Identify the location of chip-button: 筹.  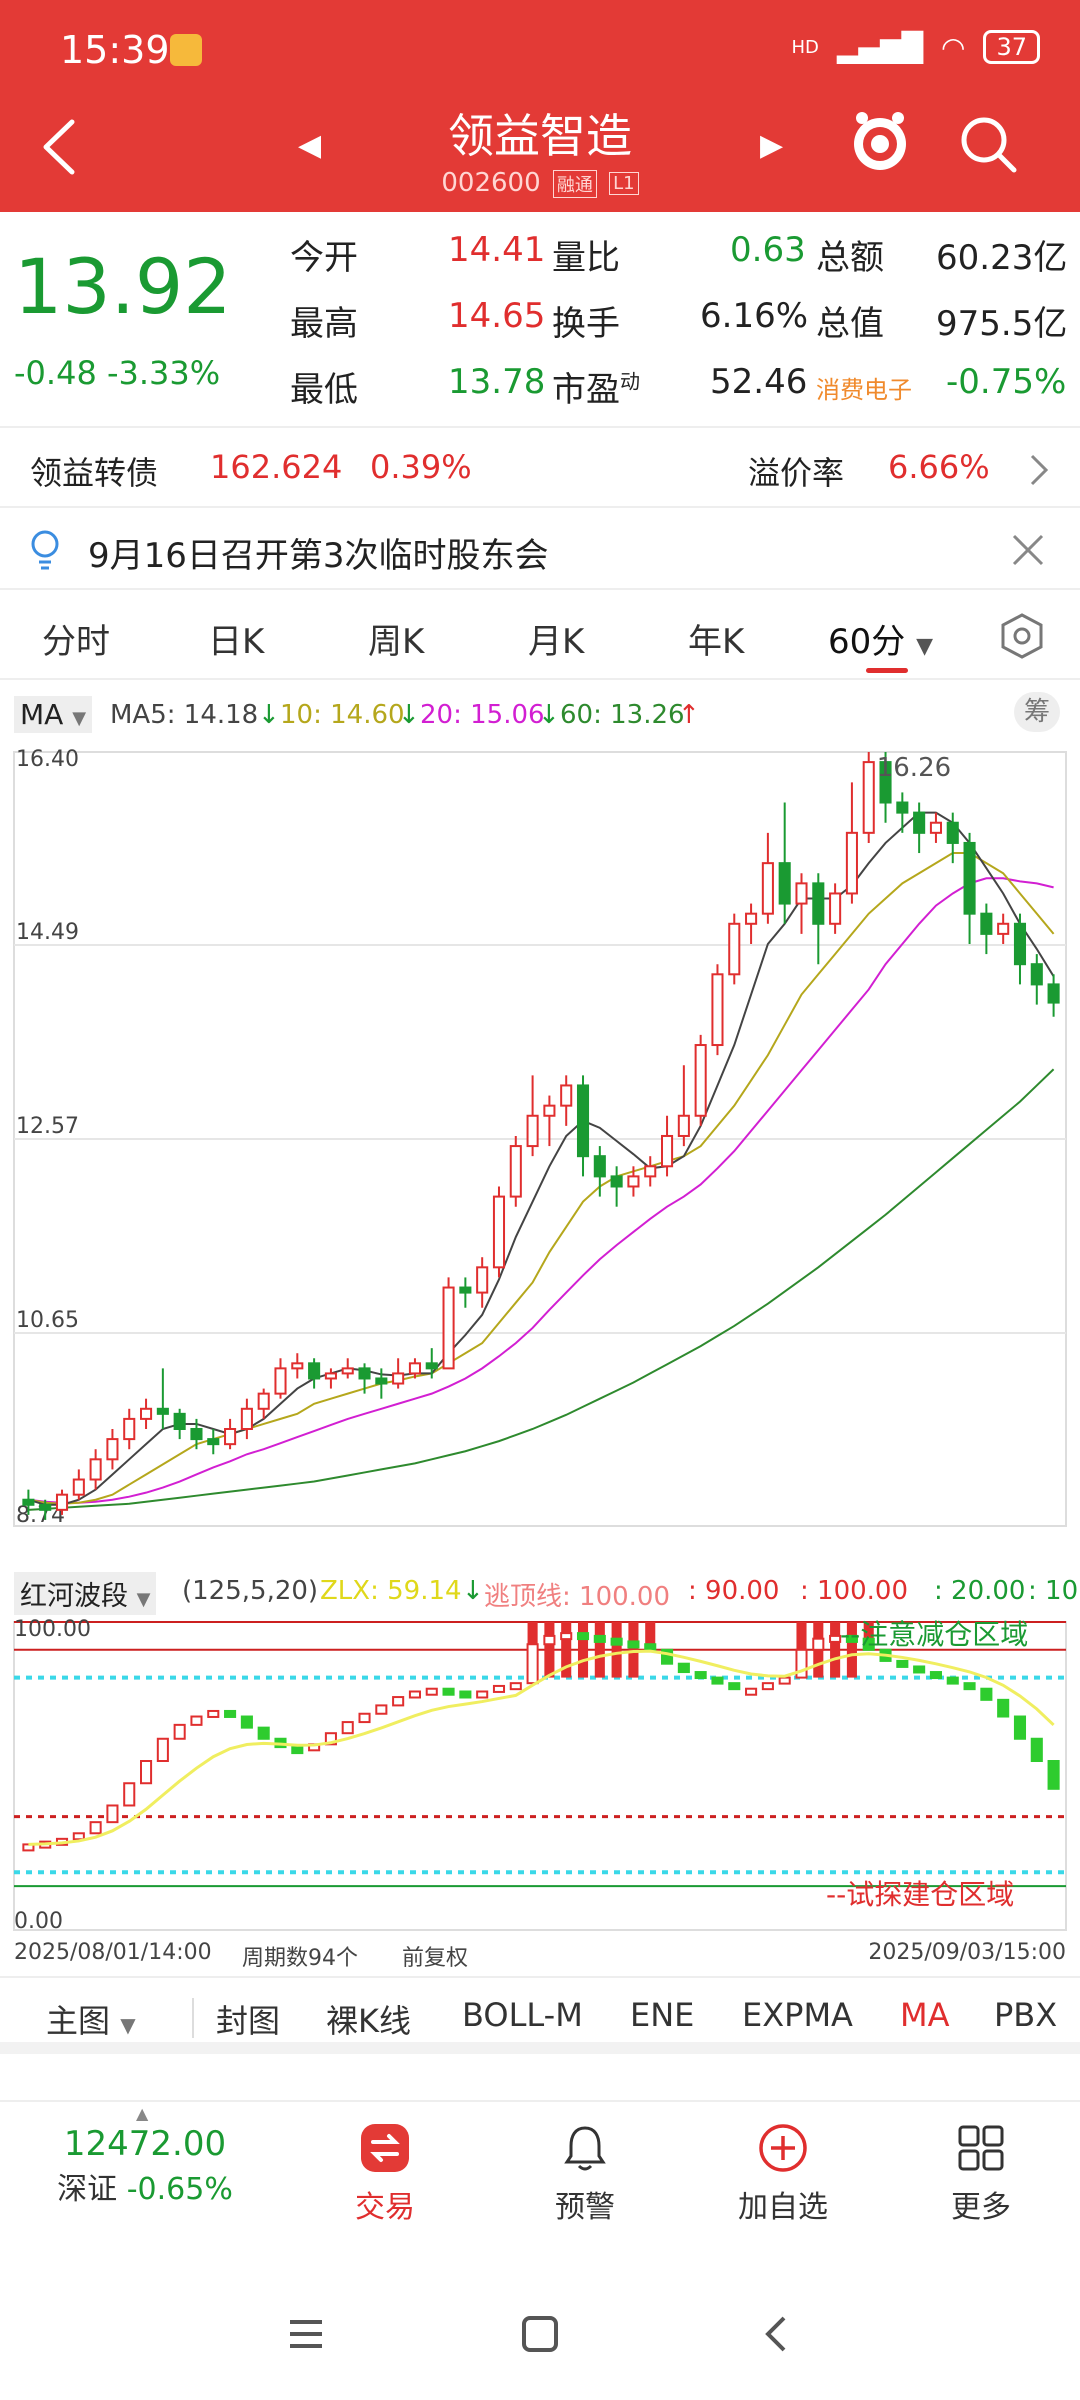
(1037, 712).